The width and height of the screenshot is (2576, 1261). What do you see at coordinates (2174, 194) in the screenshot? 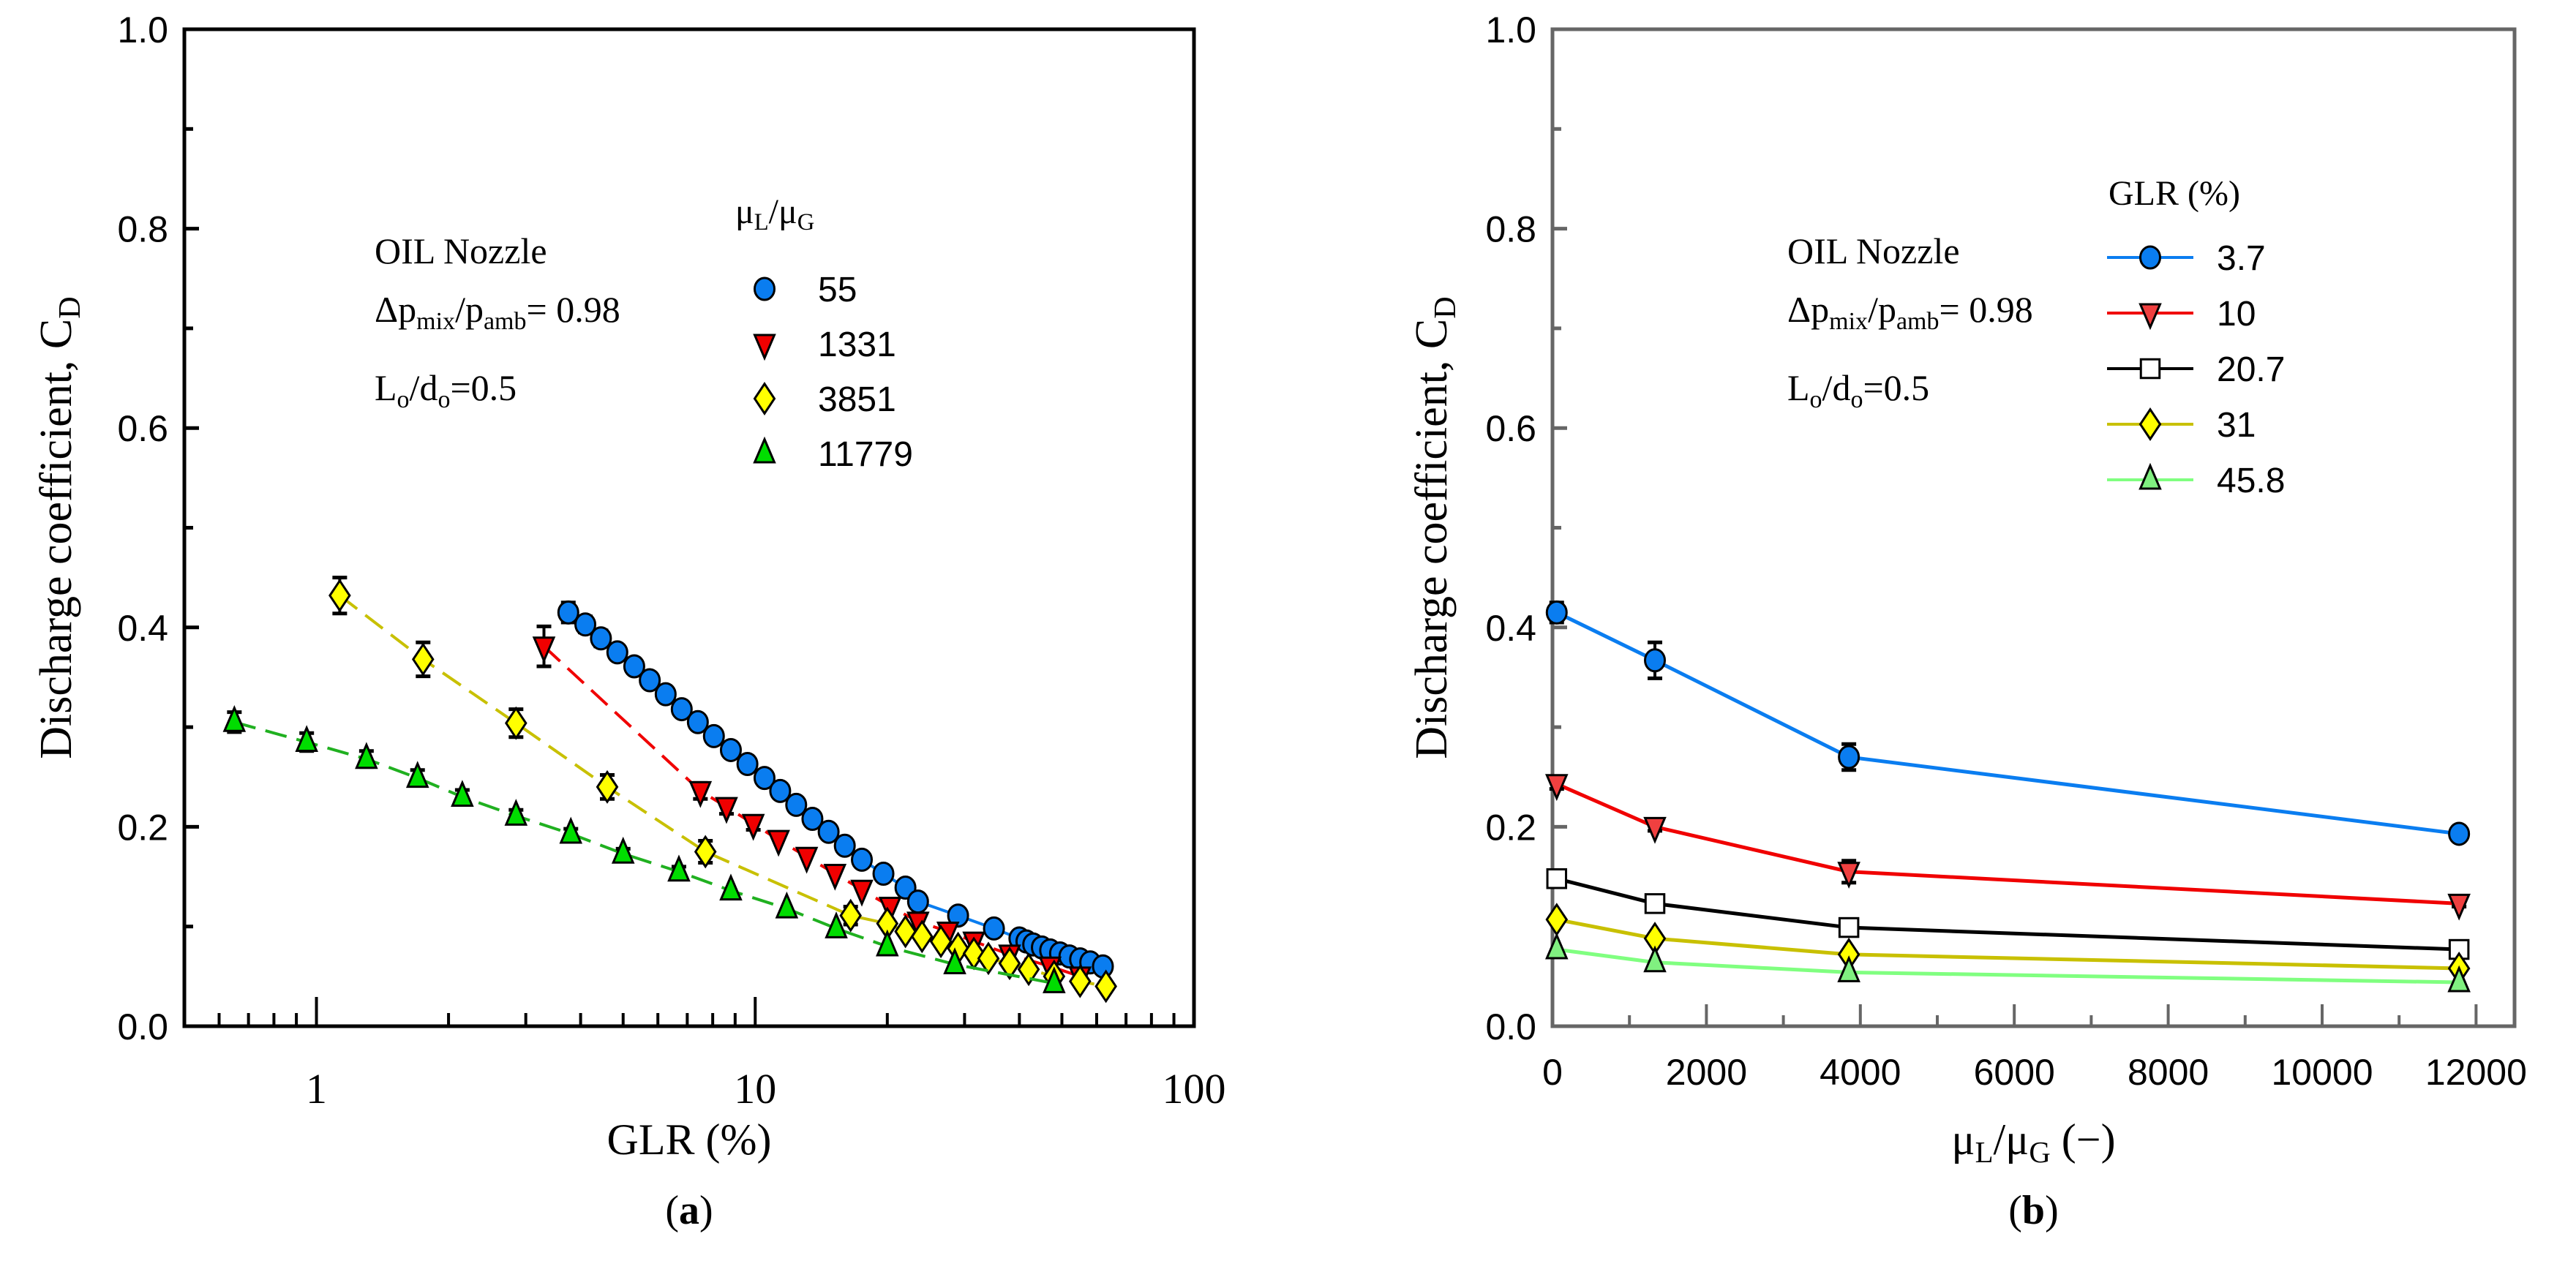
I see `text-part: GLR (%)` at bounding box center [2174, 194].